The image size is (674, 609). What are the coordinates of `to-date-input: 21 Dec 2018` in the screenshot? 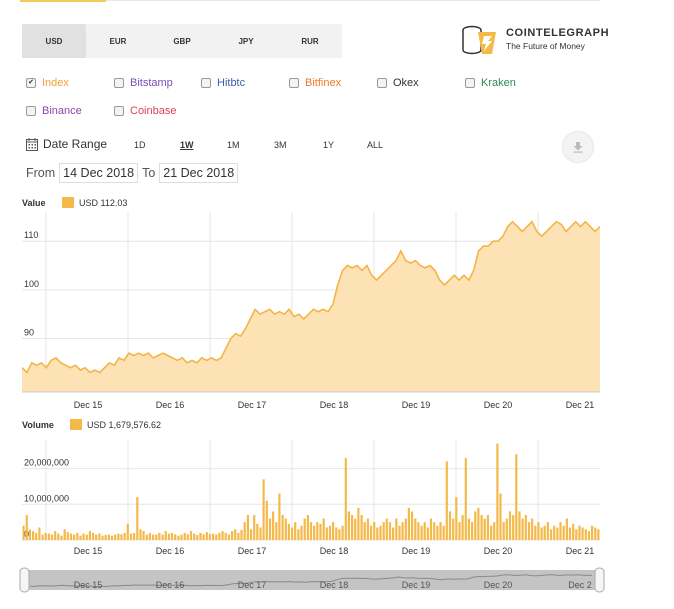 It's located at (199, 173).